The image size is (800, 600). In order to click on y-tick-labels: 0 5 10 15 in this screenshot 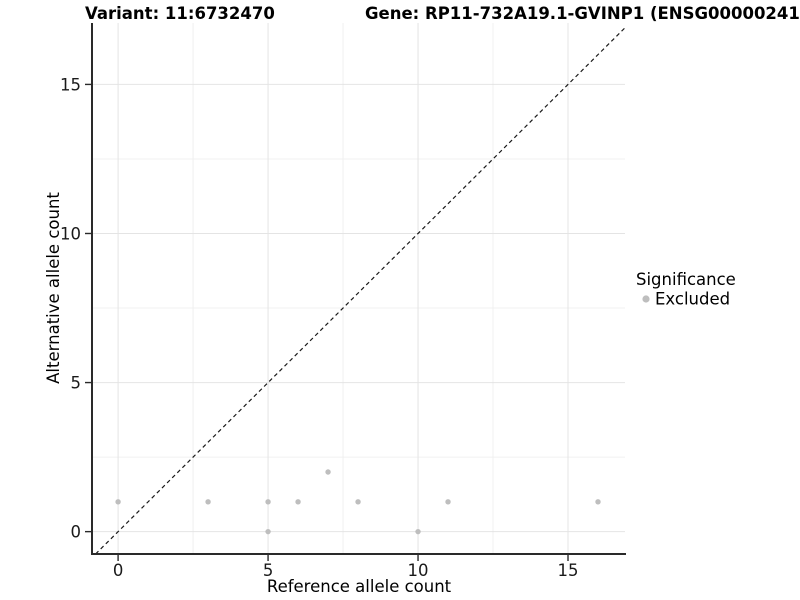, I will do `click(70, 308)`.